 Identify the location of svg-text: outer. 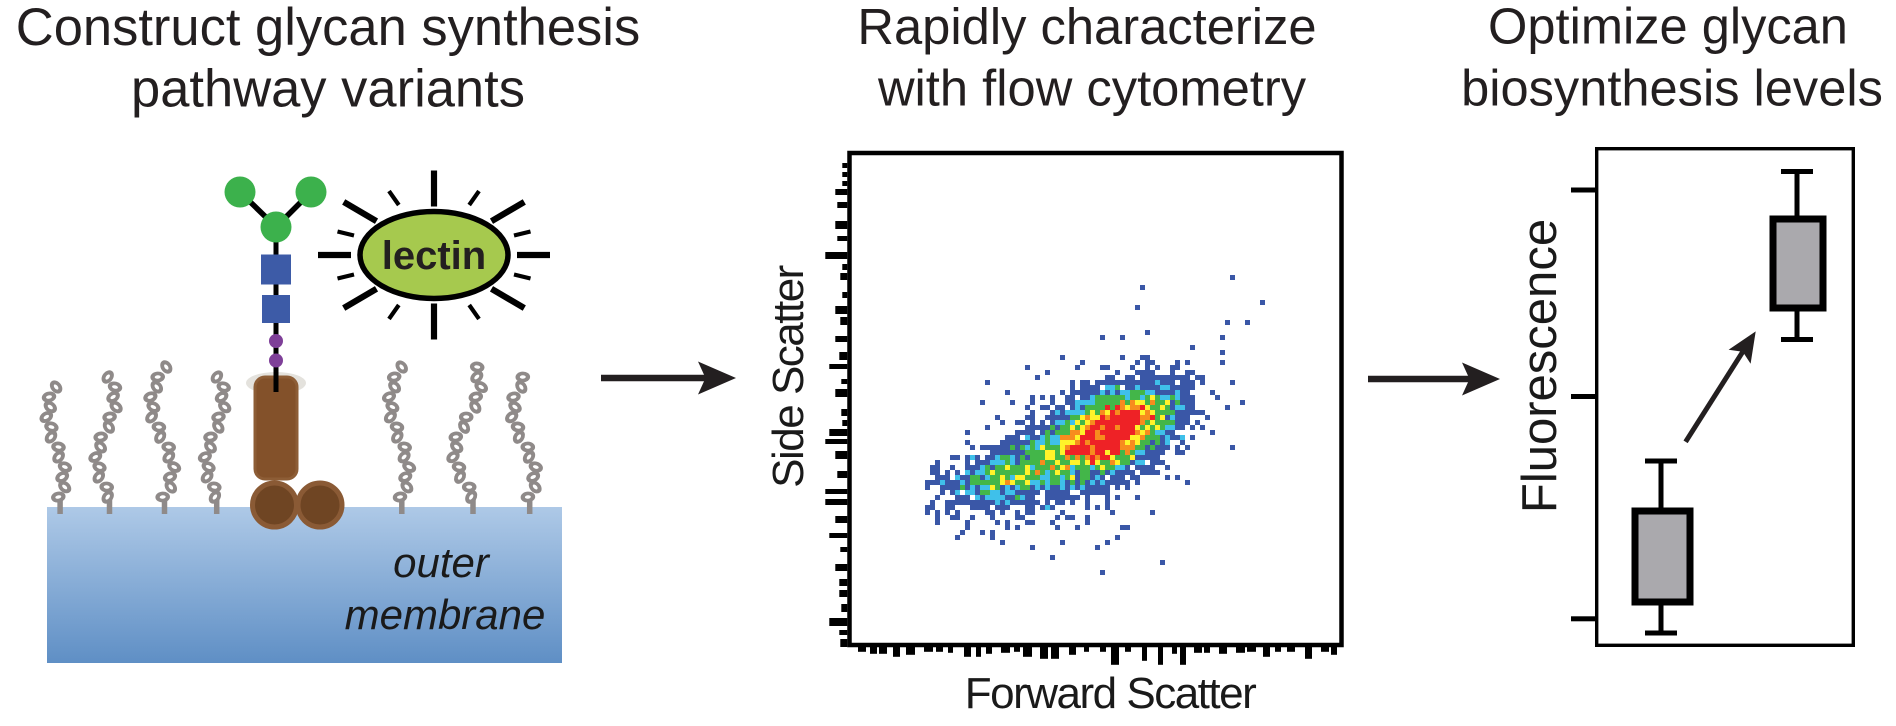
(442, 562).